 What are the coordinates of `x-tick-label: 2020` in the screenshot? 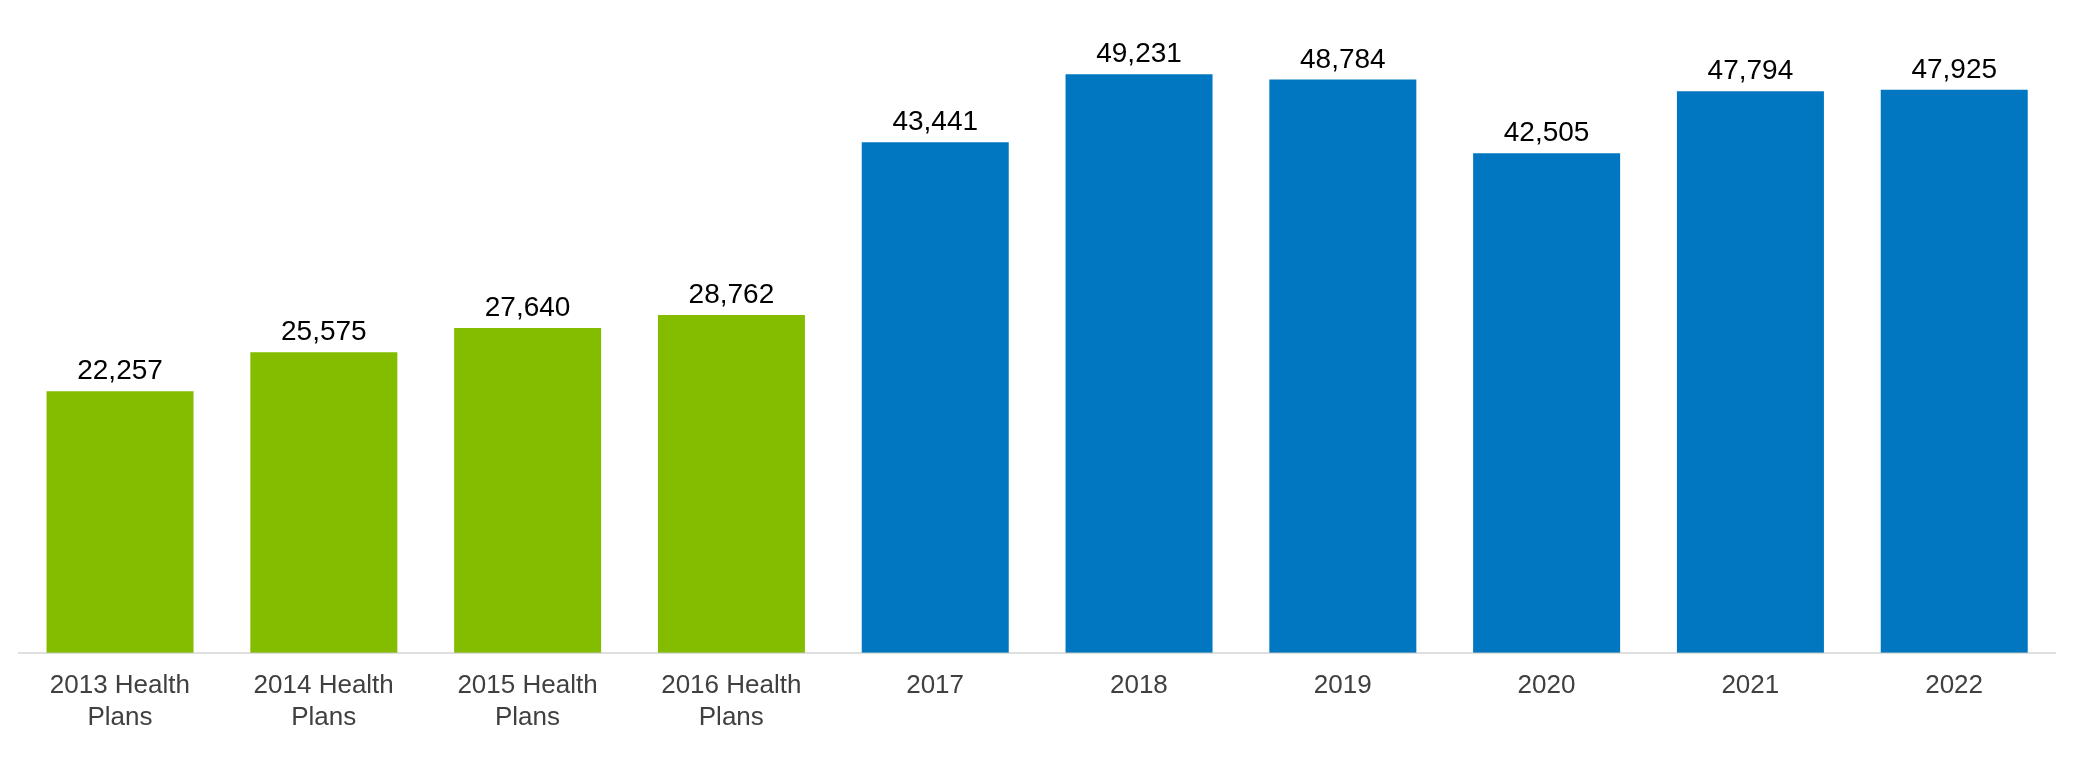 It's located at (1546, 684).